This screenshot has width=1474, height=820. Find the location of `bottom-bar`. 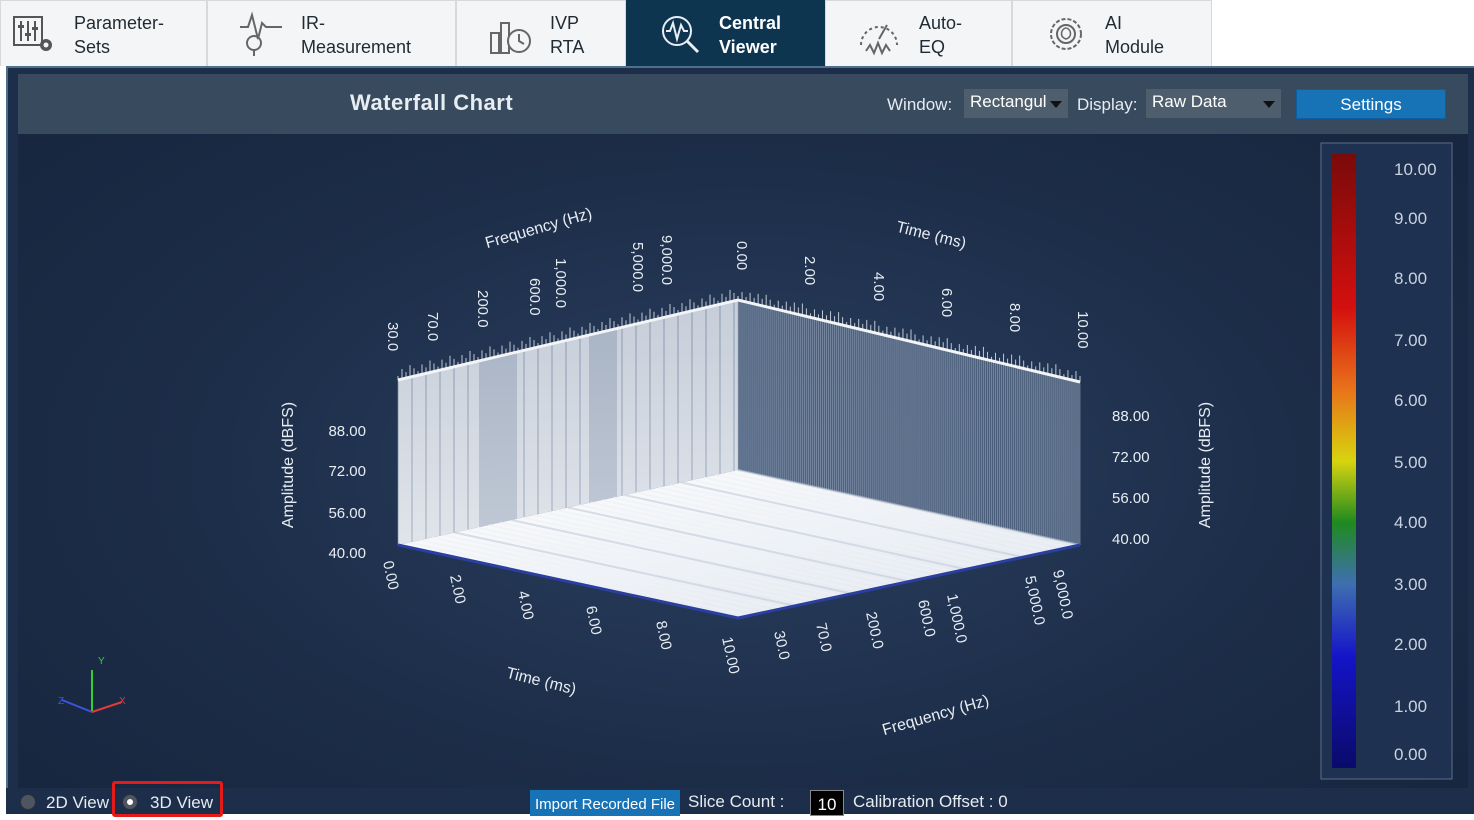

bottom-bar is located at coordinates (740, 801).